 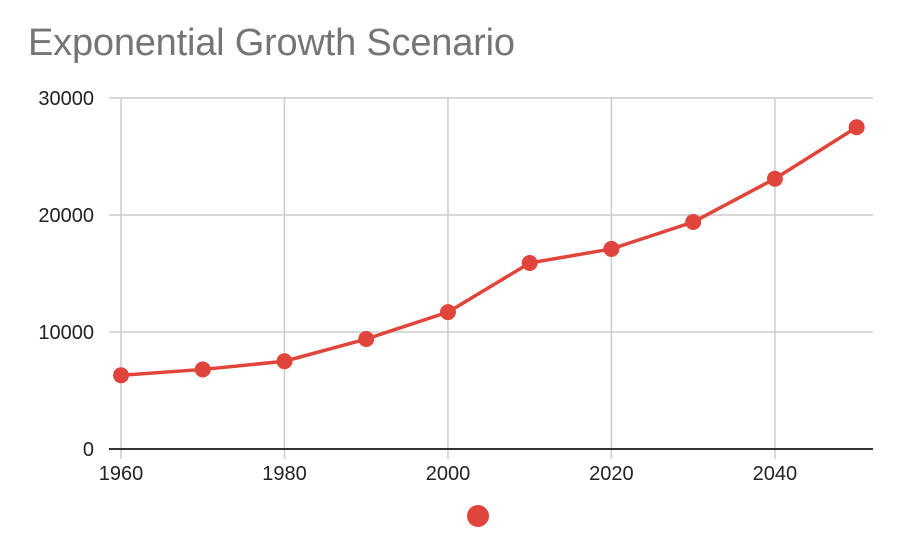 What do you see at coordinates (66, 216) in the screenshot?
I see `y-tick-label: 20000` at bounding box center [66, 216].